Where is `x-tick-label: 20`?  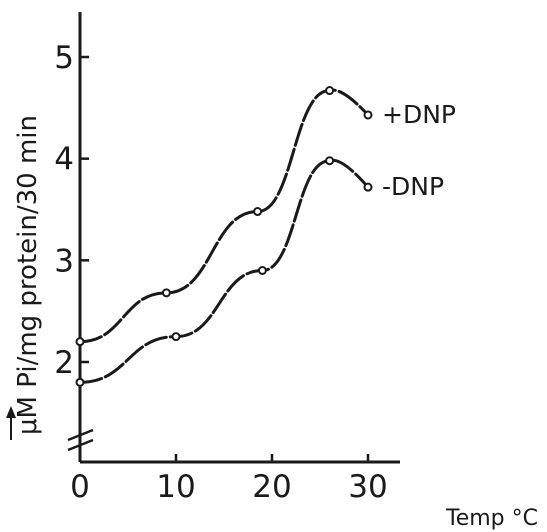
x-tick-label: 20 is located at coordinates (271, 487).